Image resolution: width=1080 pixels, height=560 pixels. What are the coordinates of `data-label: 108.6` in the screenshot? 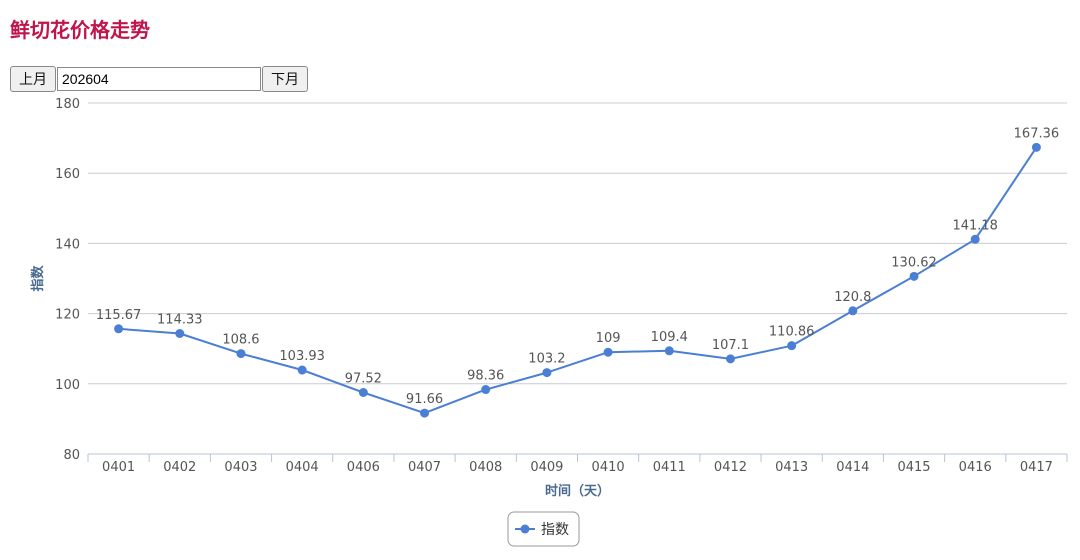 It's located at (240, 340).